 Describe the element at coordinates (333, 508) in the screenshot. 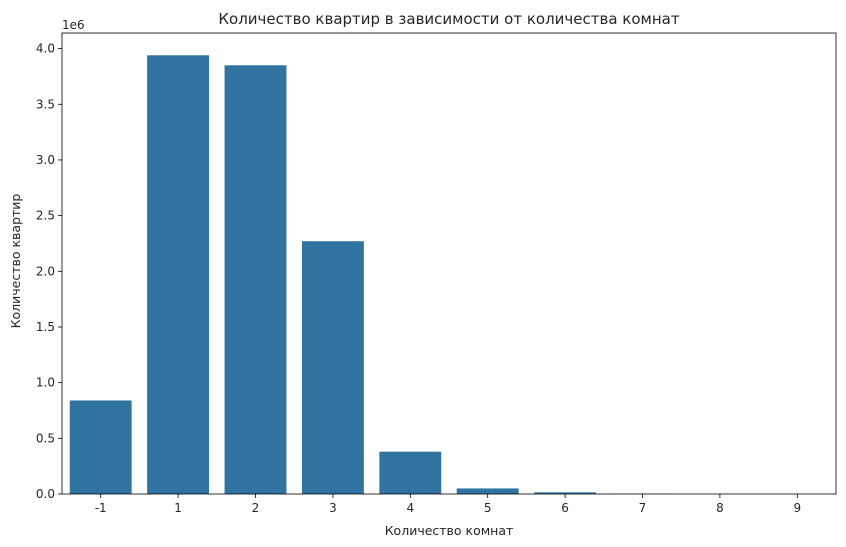

I see `x-tick-label: 3` at that location.